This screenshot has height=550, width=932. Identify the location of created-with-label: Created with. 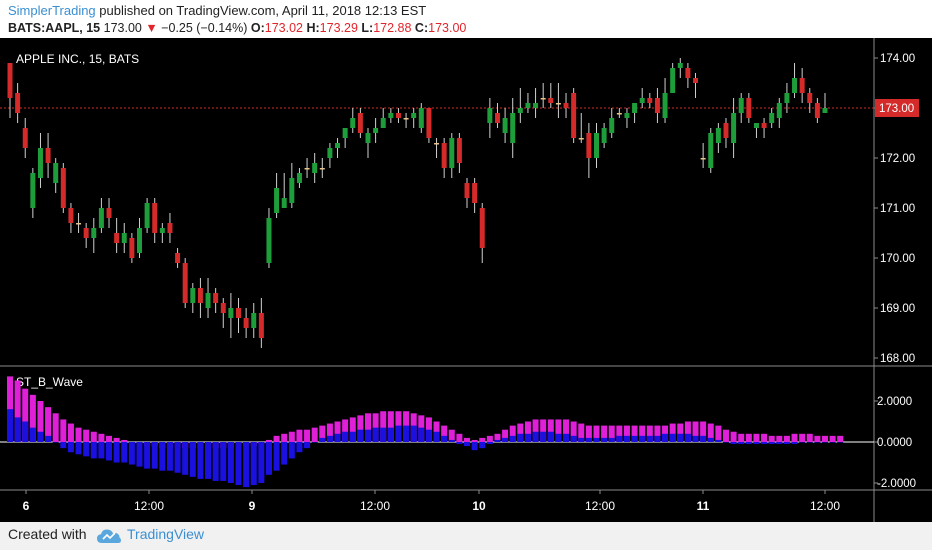
(47, 534).